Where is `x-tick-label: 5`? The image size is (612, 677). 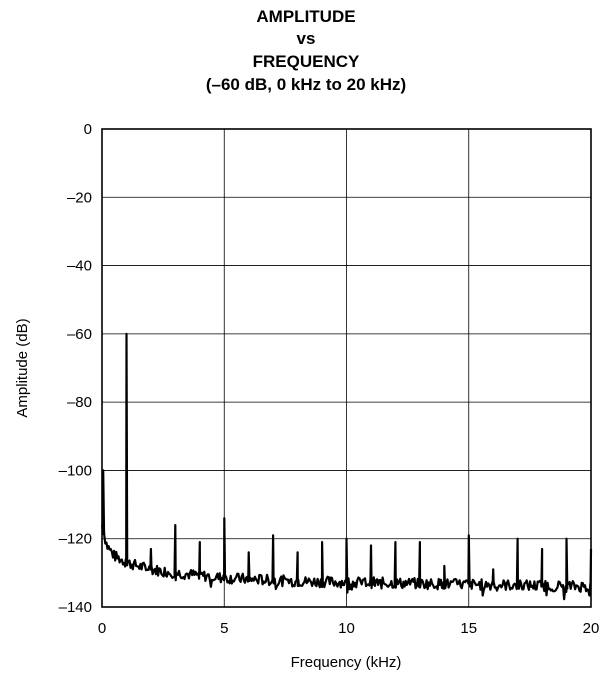
x-tick-label: 5 is located at coordinates (224, 628).